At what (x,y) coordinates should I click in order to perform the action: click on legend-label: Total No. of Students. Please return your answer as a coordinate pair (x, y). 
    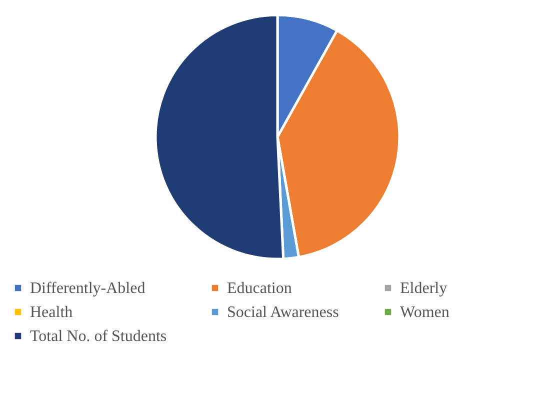
    Looking at the image, I should click on (98, 336).